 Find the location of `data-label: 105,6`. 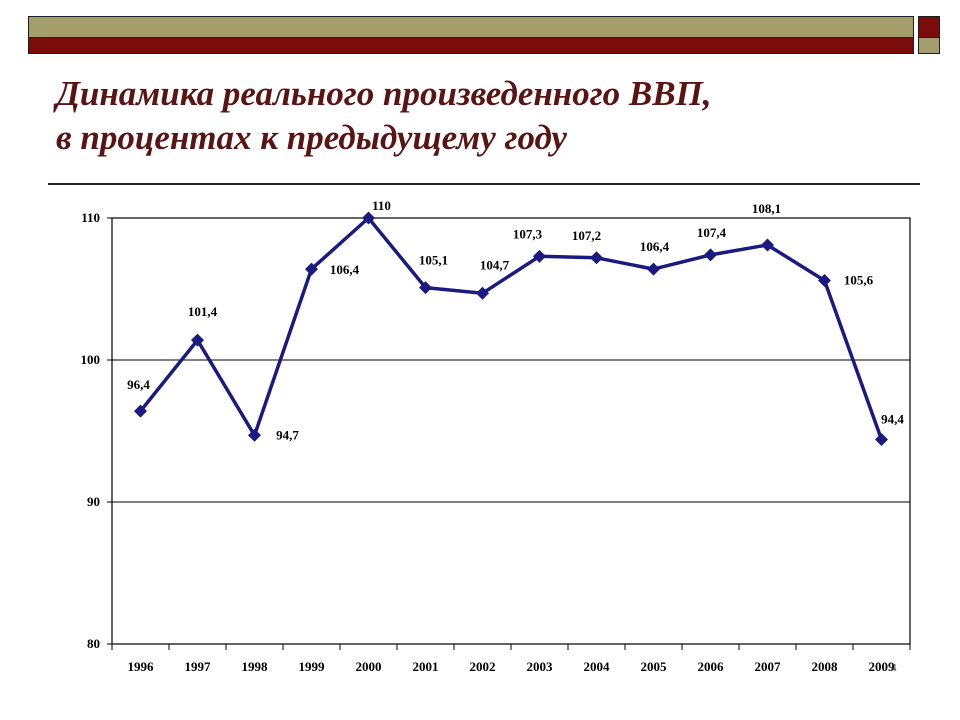

data-label: 105,6 is located at coordinates (859, 279).